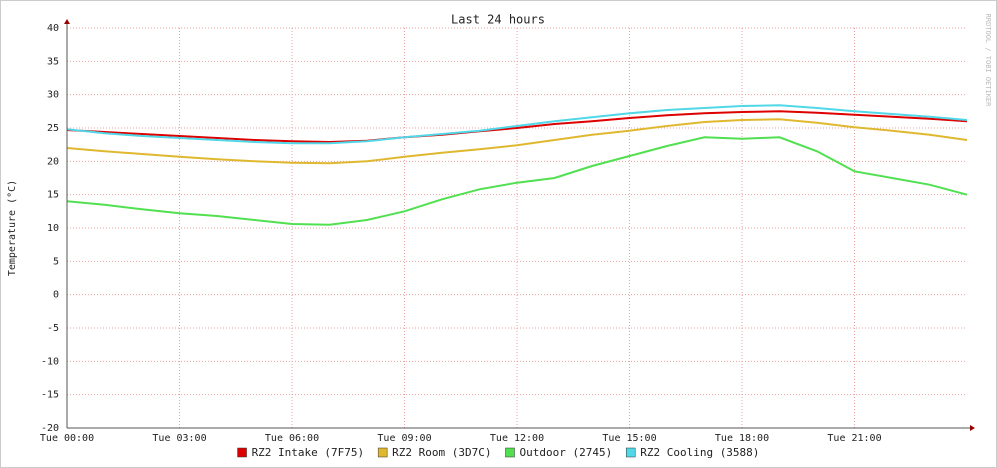 This screenshot has width=997, height=468. What do you see at coordinates (12, 228) in the screenshot?
I see `y-axis-label: Temperature (°C)` at bounding box center [12, 228].